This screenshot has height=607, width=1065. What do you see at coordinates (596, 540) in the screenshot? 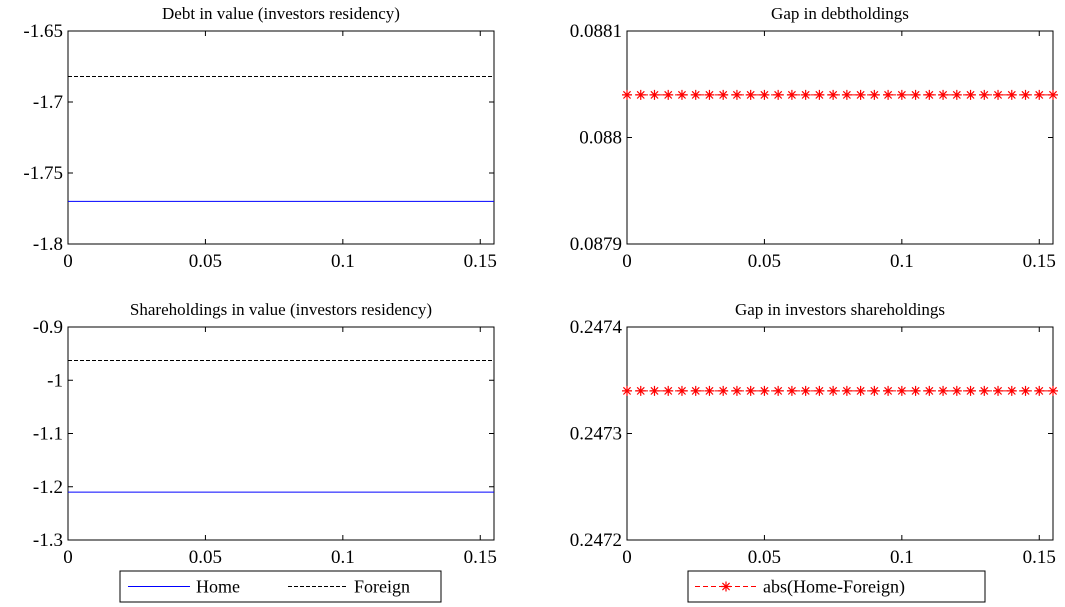
I see `y-tick-label: 0.2472` at bounding box center [596, 540].